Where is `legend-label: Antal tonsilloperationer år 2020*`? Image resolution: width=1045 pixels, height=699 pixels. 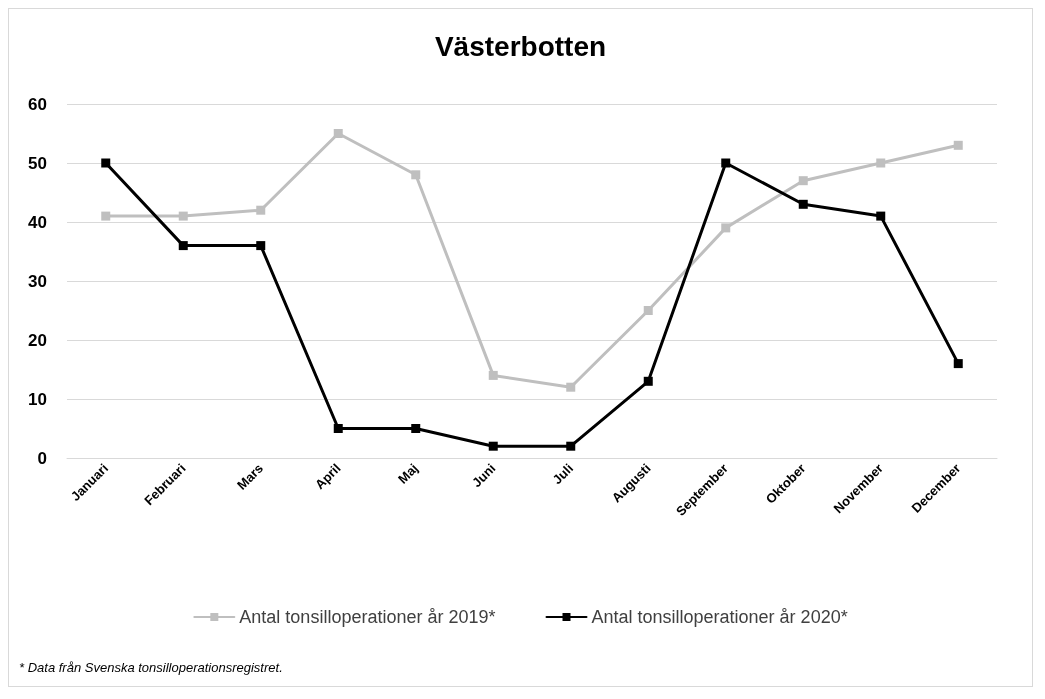
legend-label: Antal tonsilloperationer år 2020* is located at coordinates (719, 617).